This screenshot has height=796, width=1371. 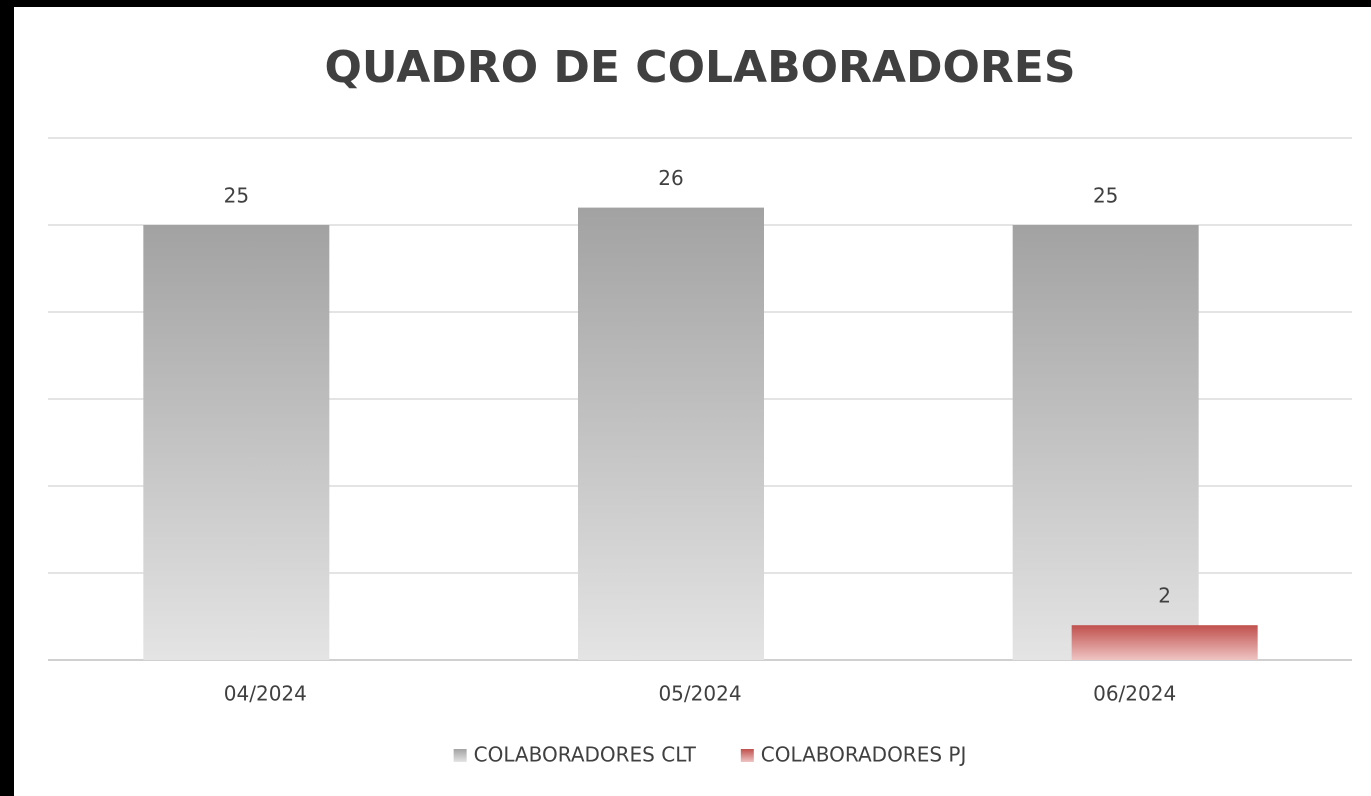 What do you see at coordinates (864, 755) in the screenshot?
I see `legend-label: COLABORADORES PJ` at bounding box center [864, 755].